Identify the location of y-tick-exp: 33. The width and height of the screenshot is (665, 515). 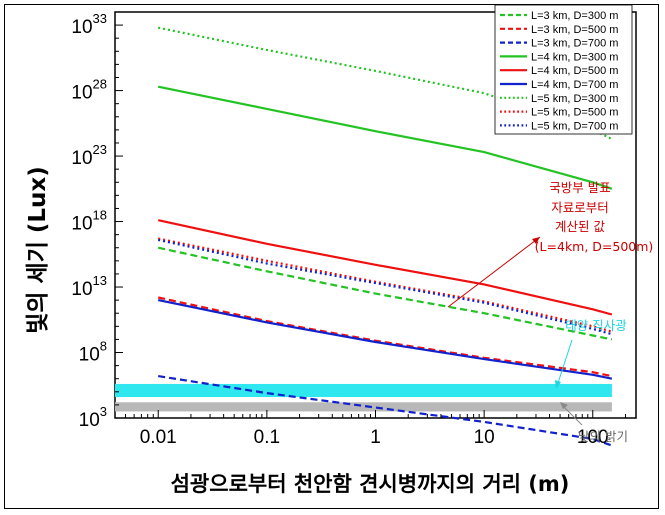
(100, 18).